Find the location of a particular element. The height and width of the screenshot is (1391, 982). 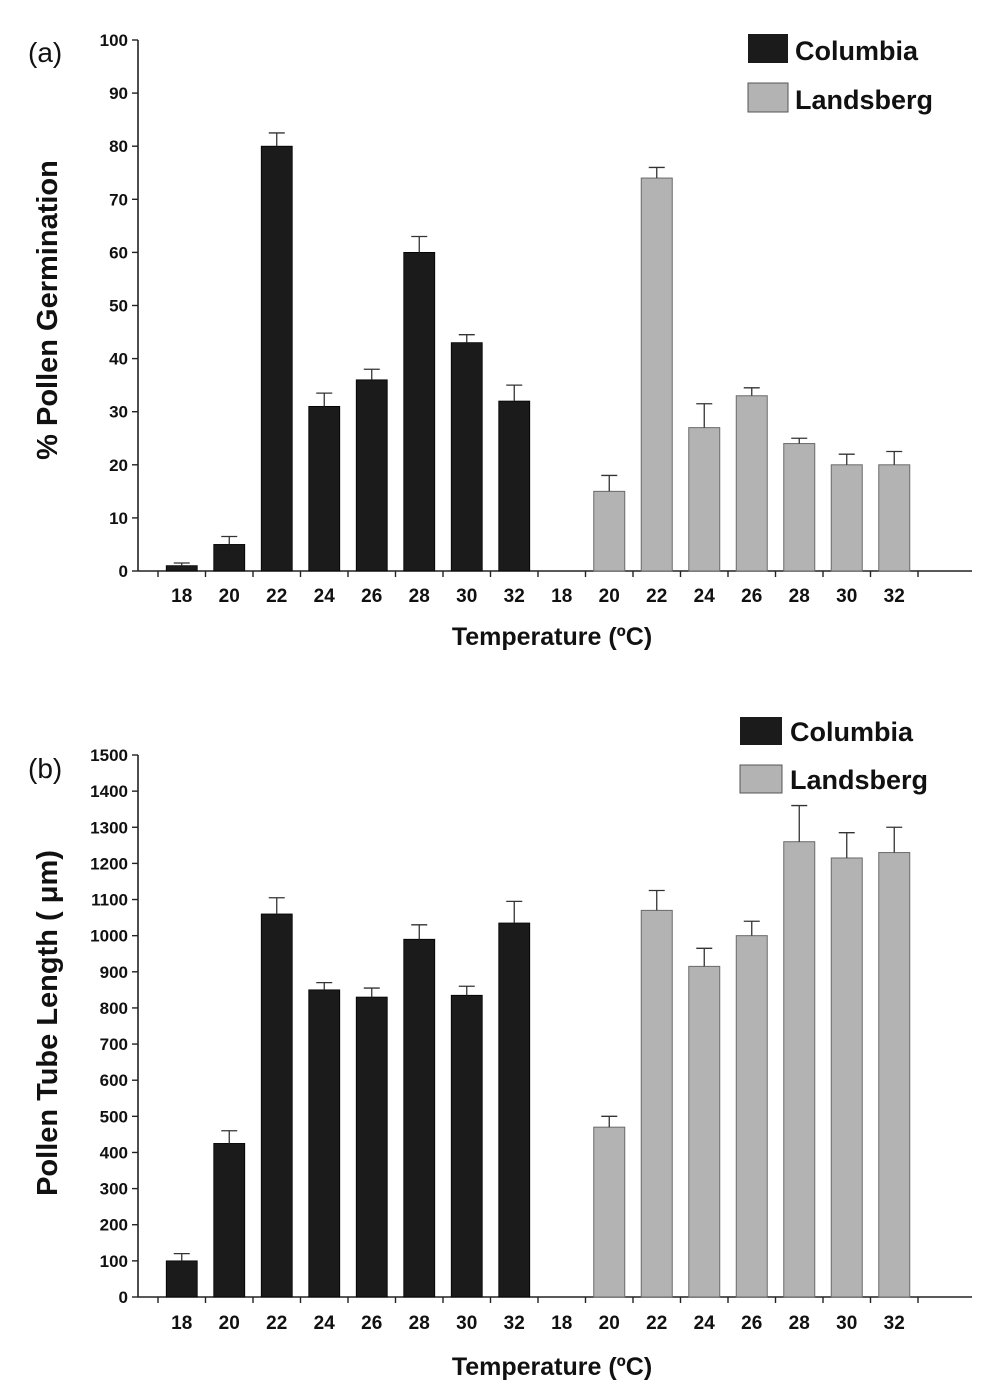

y-axis-title: % Pollen Germination is located at coordinates (48, 310).